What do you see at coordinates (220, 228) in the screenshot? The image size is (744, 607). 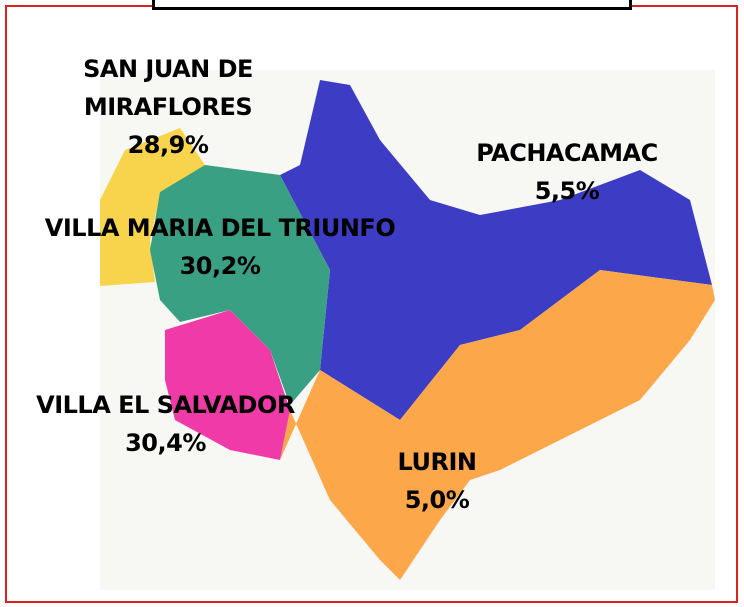 I see `region-name: VILLA MARIA DEL TRIUNFO` at bounding box center [220, 228].